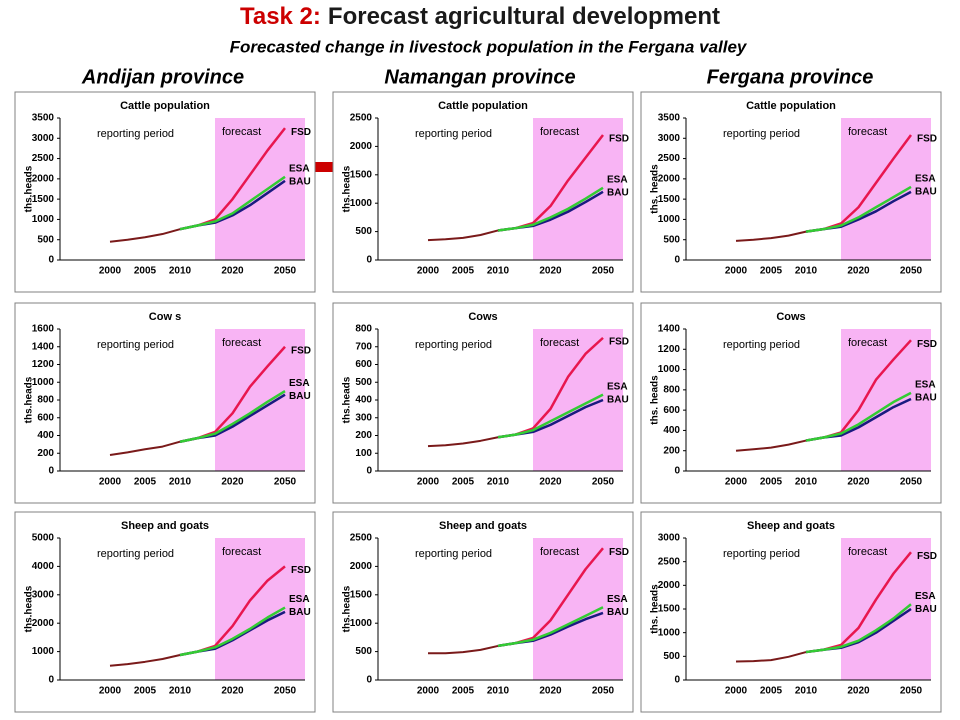 The image size is (960, 720). What do you see at coordinates (669, 349) in the screenshot?
I see `y-tick-label: 1200` at bounding box center [669, 349].